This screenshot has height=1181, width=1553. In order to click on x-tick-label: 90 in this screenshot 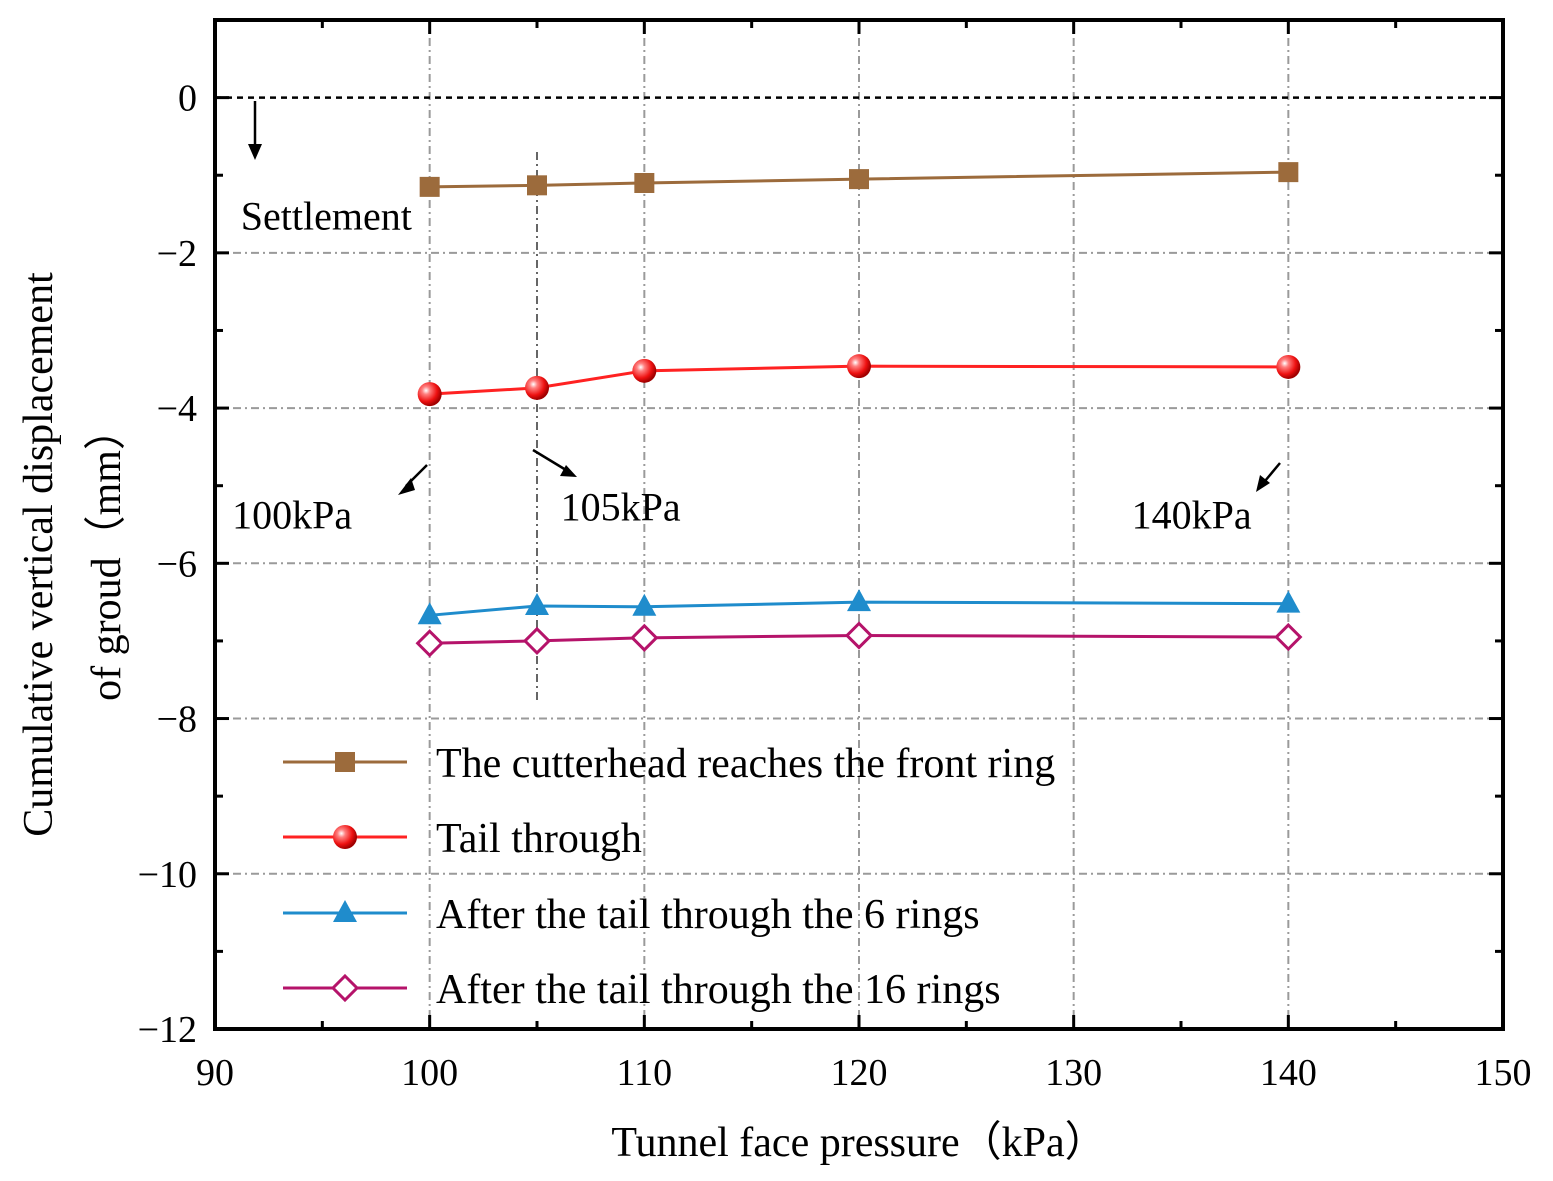, I will do `click(215, 1073)`.